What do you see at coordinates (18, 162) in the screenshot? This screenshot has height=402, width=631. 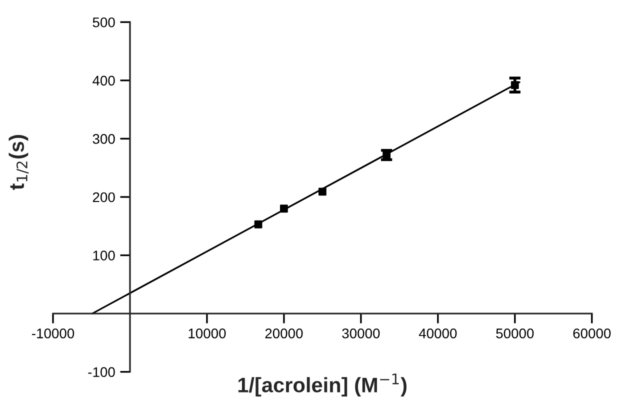 I see `y-axis-title: t$_{1/2}$(s)` at bounding box center [18, 162].